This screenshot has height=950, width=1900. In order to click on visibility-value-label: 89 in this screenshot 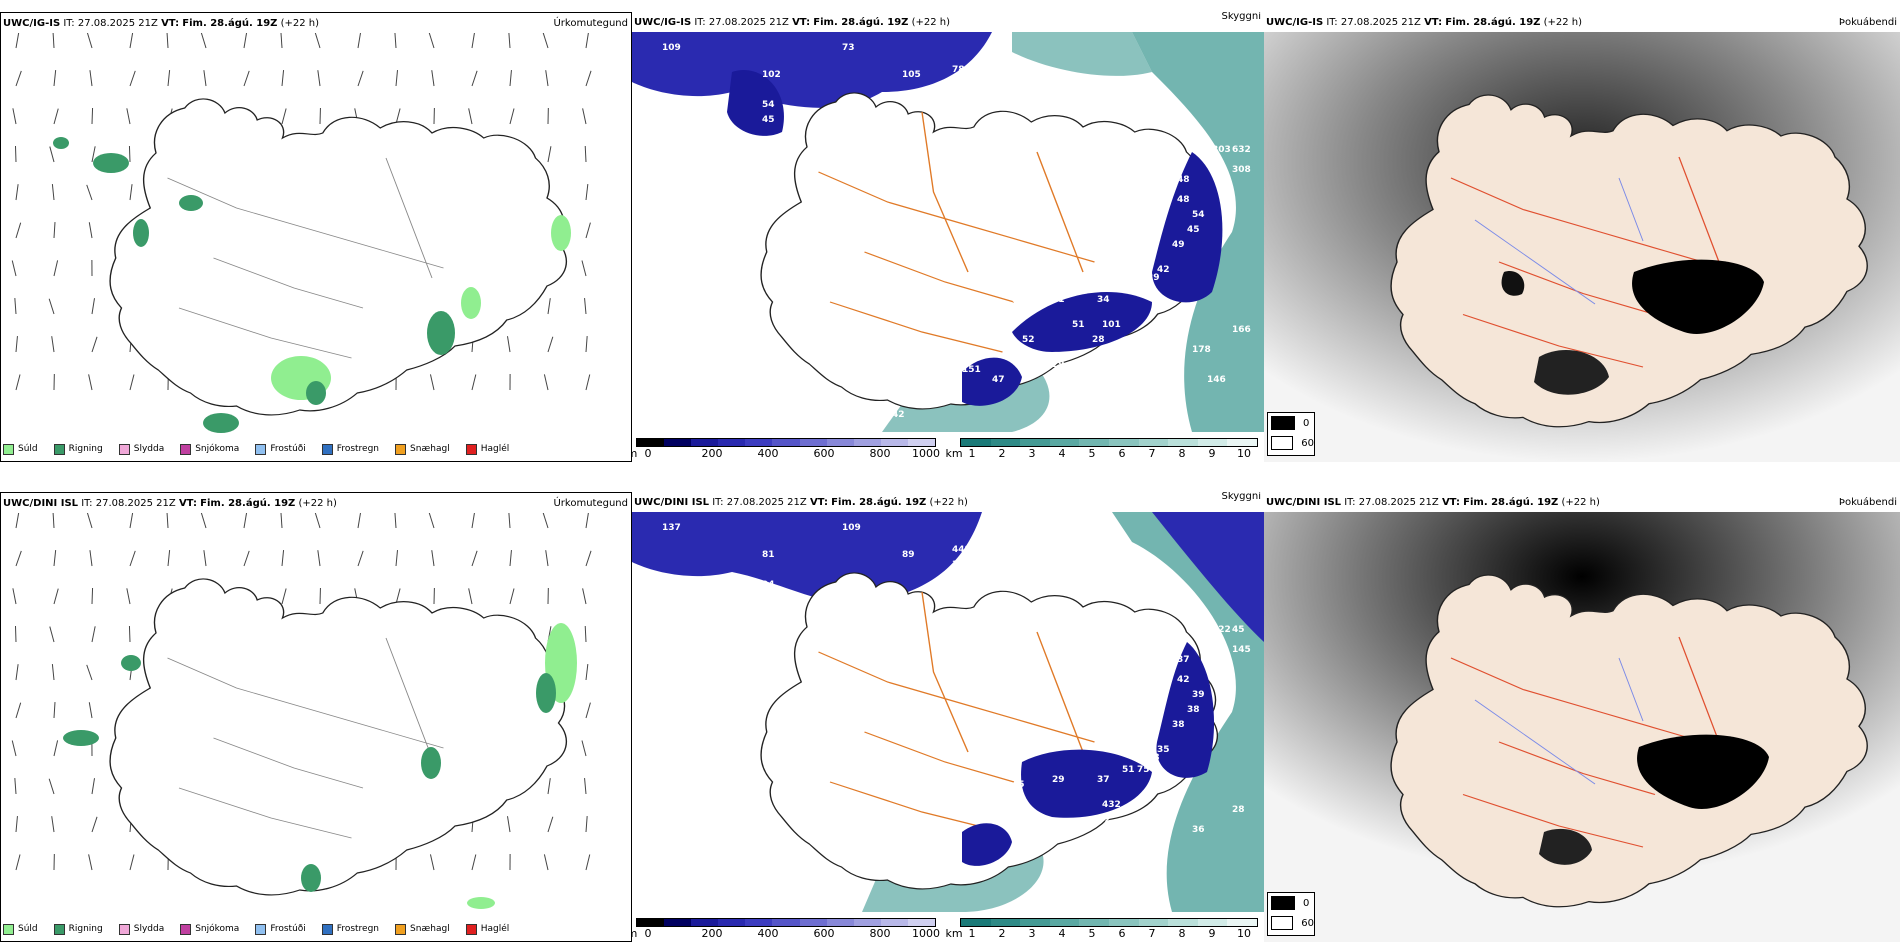, I will do `click(908, 555)`.